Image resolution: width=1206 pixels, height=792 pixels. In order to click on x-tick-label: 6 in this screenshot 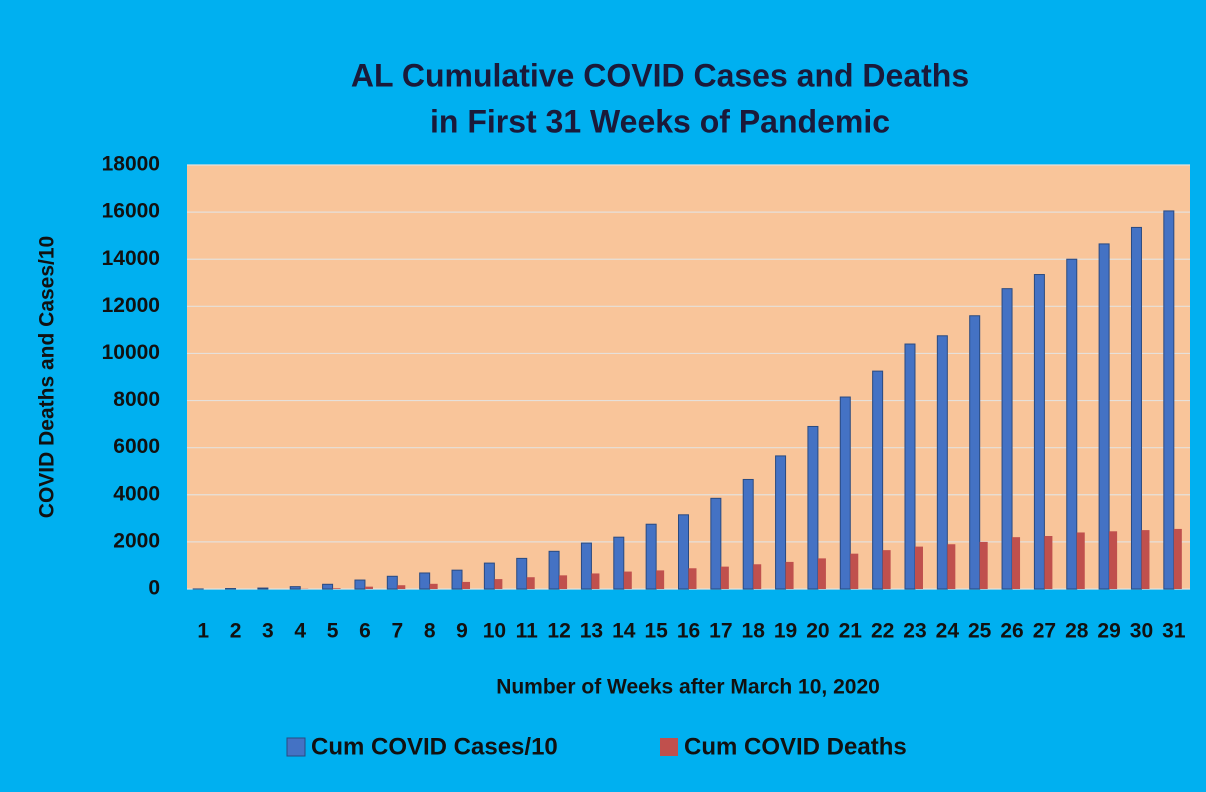, I will do `click(365, 631)`.